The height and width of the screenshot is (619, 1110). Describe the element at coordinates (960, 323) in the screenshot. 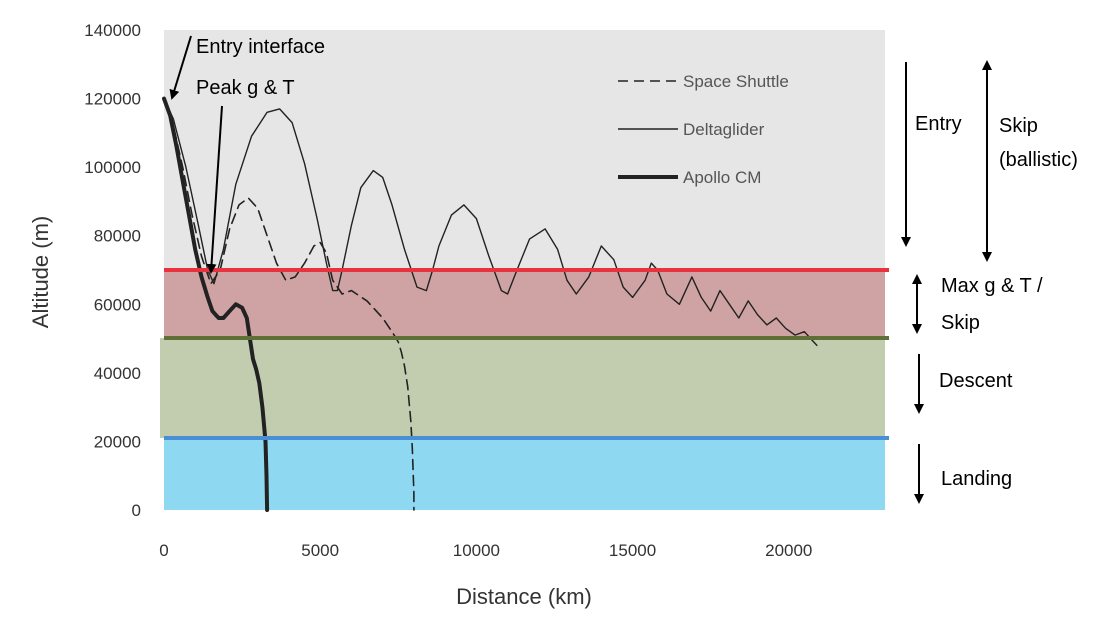

I see `max-phase-sublabel: Skip` at that location.